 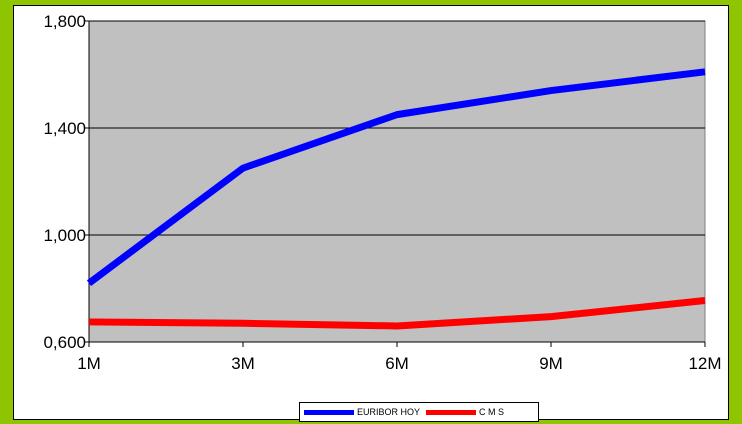 What do you see at coordinates (704, 363) in the screenshot?
I see `x-tick-label: 12M` at bounding box center [704, 363].